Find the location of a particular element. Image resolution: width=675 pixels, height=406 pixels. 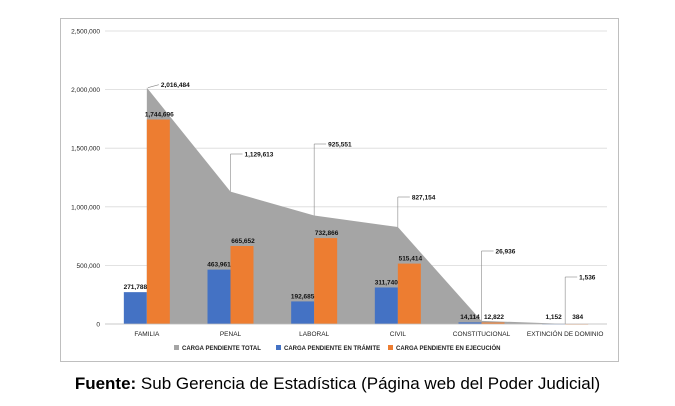

y-tick-label: 0 is located at coordinates (98, 325).